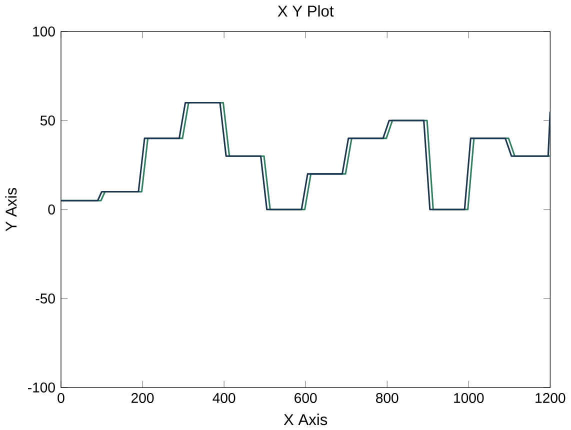  What do you see at coordinates (469, 397) in the screenshot?
I see `x-tick-label: 1000` at bounding box center [469, 397].